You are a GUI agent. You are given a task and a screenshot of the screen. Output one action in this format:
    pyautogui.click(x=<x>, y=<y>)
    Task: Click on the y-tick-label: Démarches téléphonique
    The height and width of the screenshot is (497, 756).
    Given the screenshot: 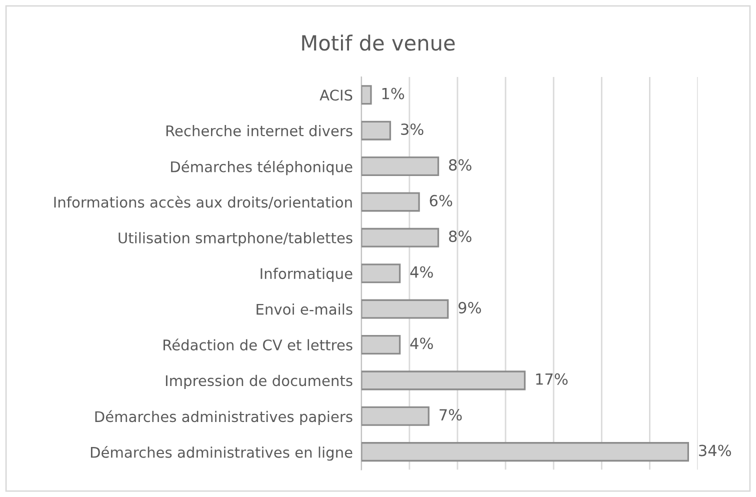 What is the action you would take?
    pyautogui.click(x=261, y=168)
    